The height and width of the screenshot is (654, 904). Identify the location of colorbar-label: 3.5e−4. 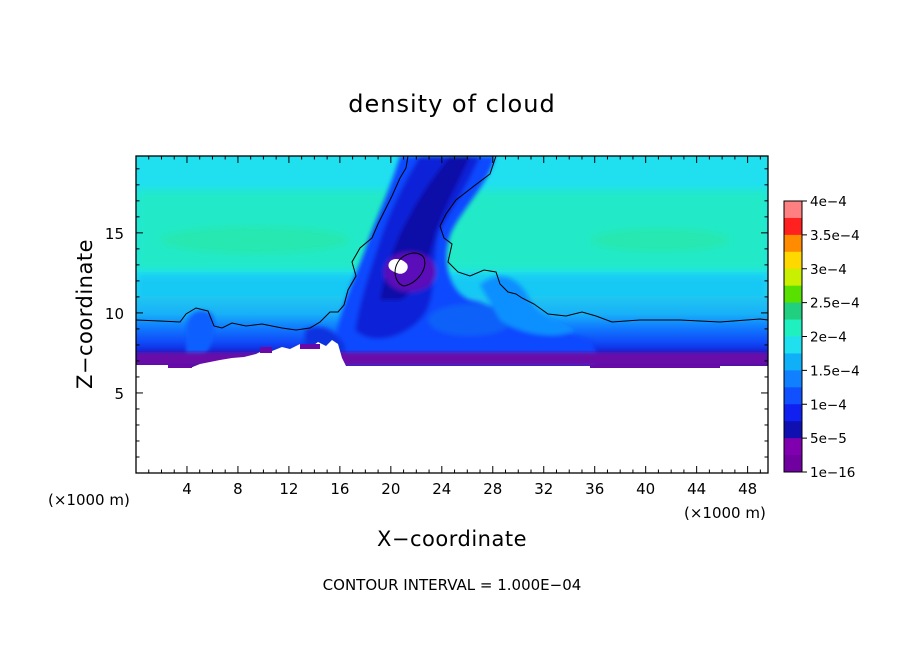
(835, 236).